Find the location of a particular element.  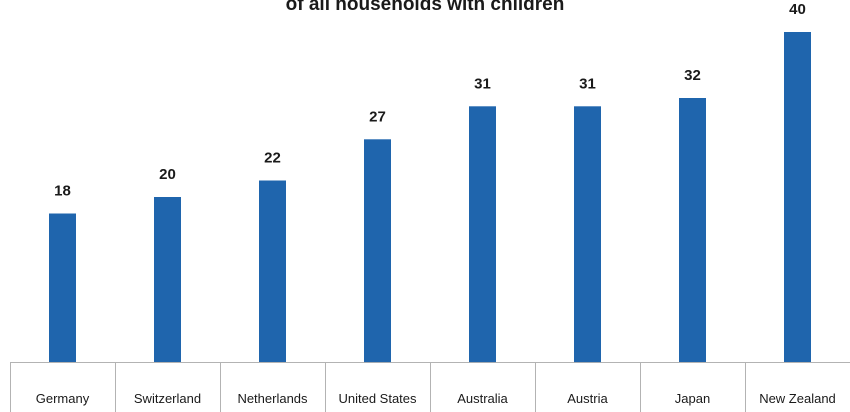

data-label: 32 is located at coordinates (692, 75).